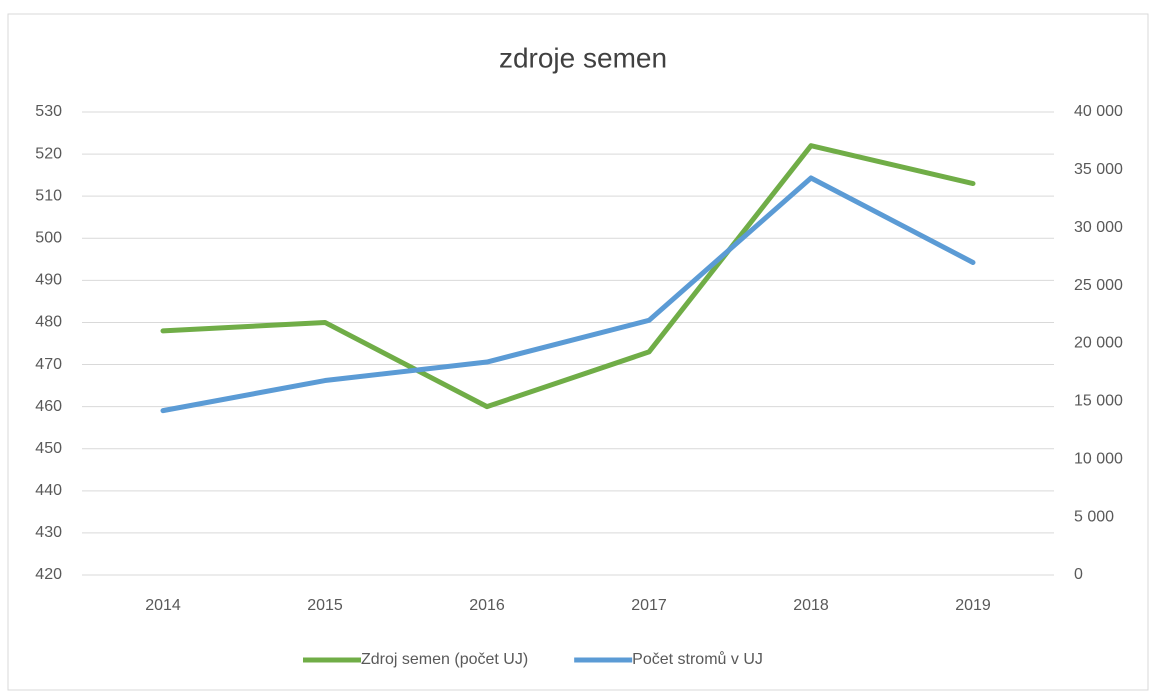 This screenshot has height=691, width=1149. Describe the element at coordinates (1098, 343) in the screenshot. I see `y2-tick-label: 20 000` at that location.